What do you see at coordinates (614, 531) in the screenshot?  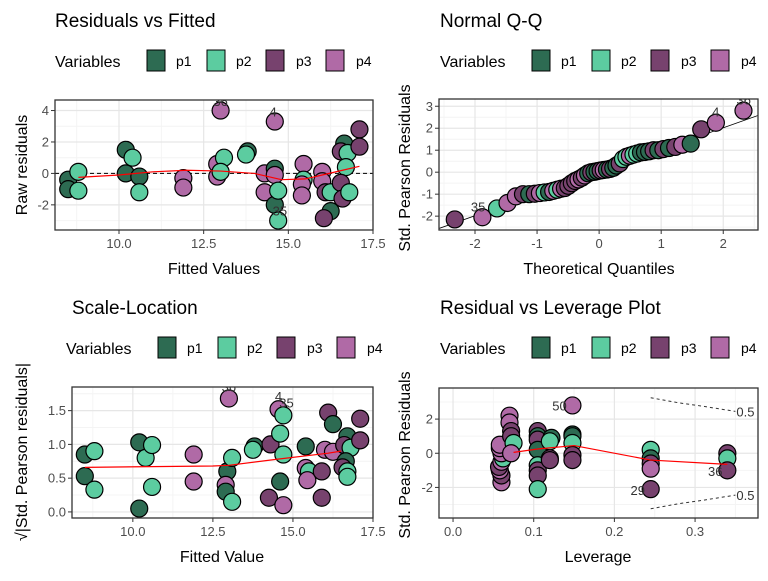 I see `x-tick-label: 0.2` at bounding box center [614, 531].